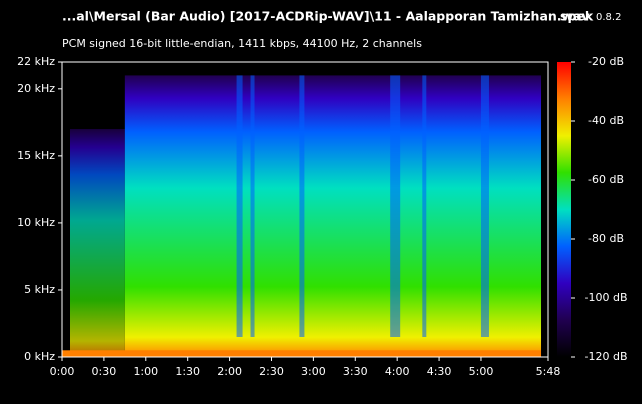 The image size is (642, 404). Describe the element at coordinates (313, 371) in the screenshot. I see `x-tick-label: 3:00` at that location.